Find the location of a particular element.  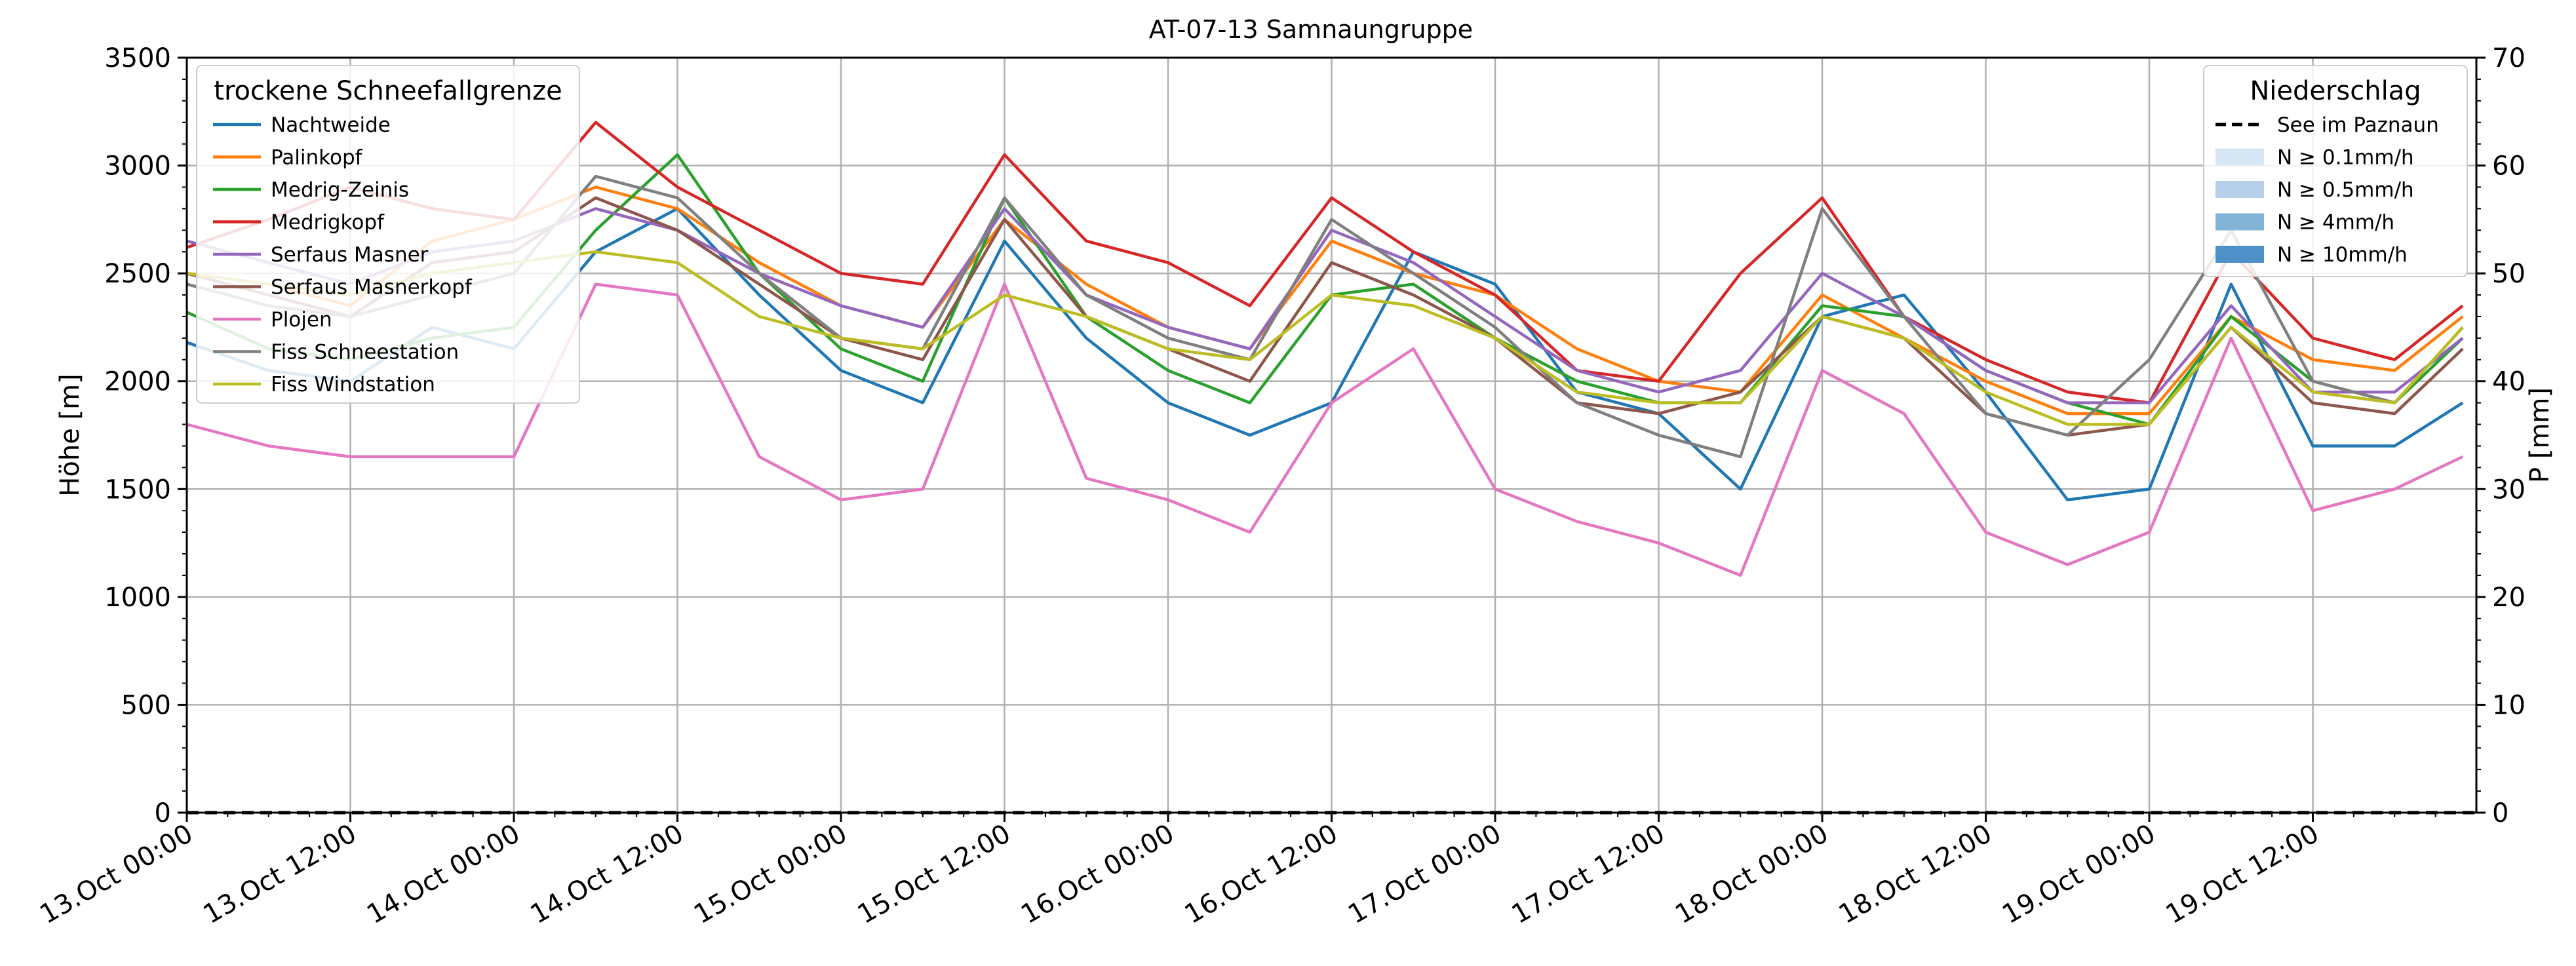

x-tick-label: 16.Oct 00:00 is located at coordinates (1097, 874).